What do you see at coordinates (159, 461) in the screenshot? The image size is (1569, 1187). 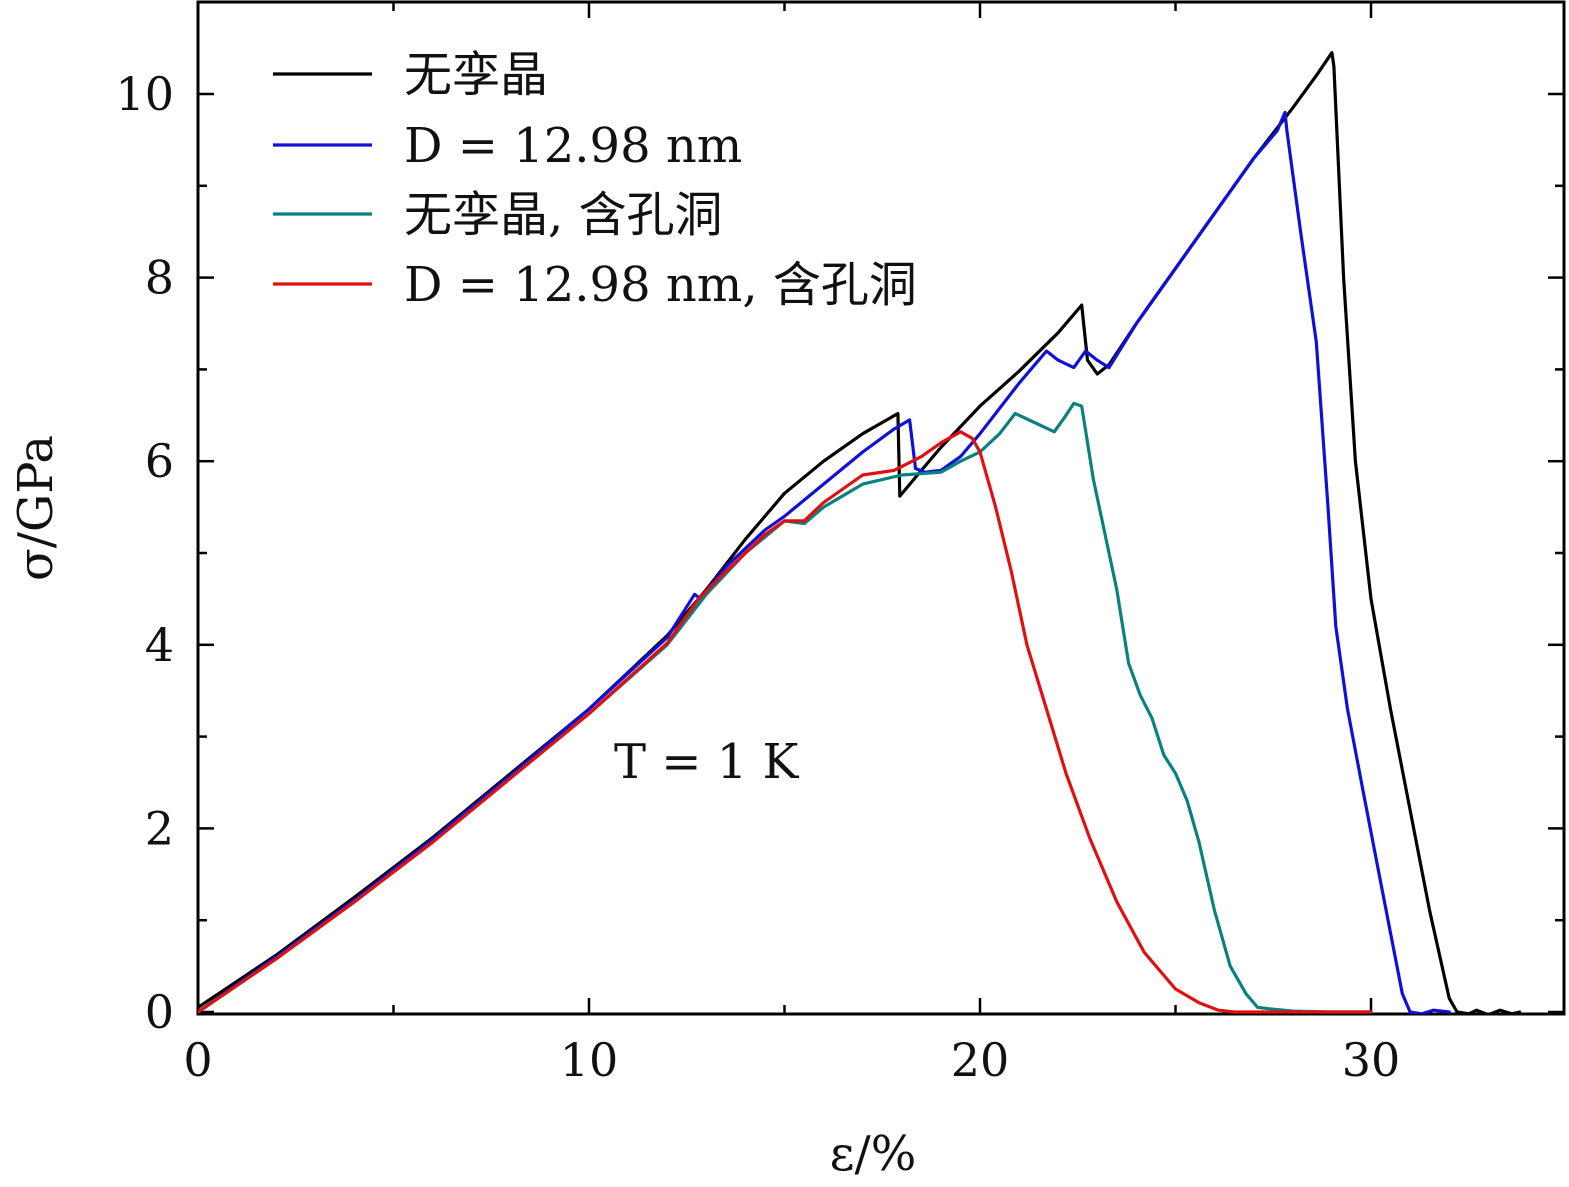 I see `y-tick-label: 6` at bounding box center [159, 461].